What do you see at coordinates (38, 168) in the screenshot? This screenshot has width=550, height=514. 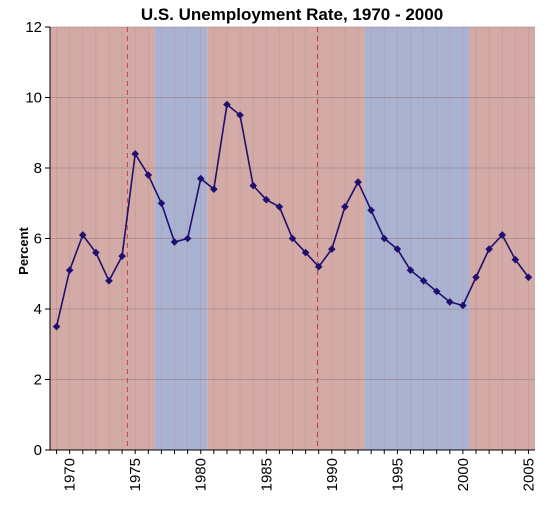 I see `y-tick-label: 8` at bounding box center [38, 168].